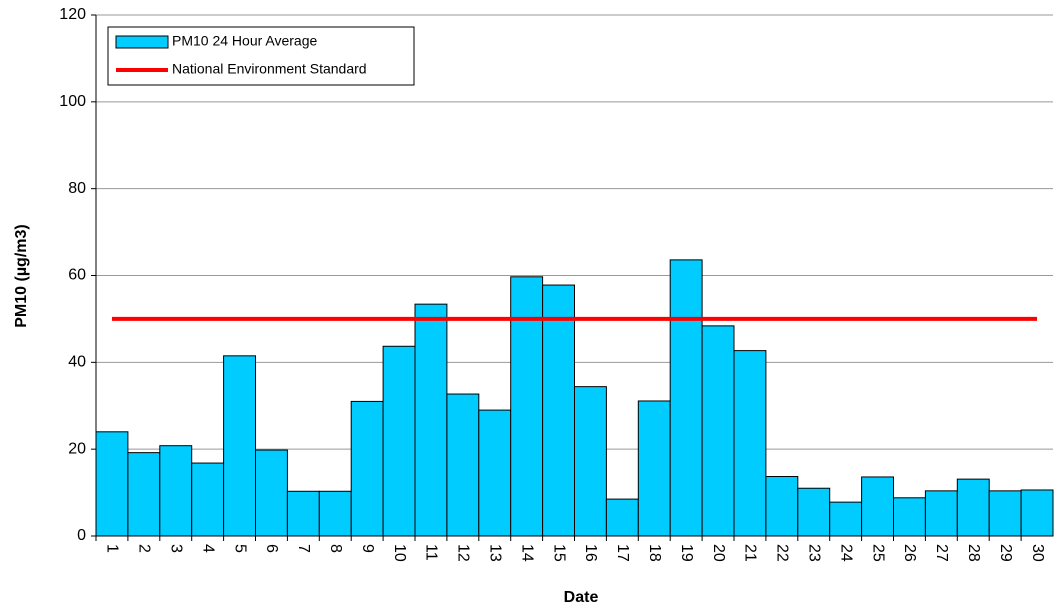 The height and width of the screenshot is (612, 1054). Describe the element at coordinates (271, 548) in the screenshot. I see `x-tick-label: 6` at that location.